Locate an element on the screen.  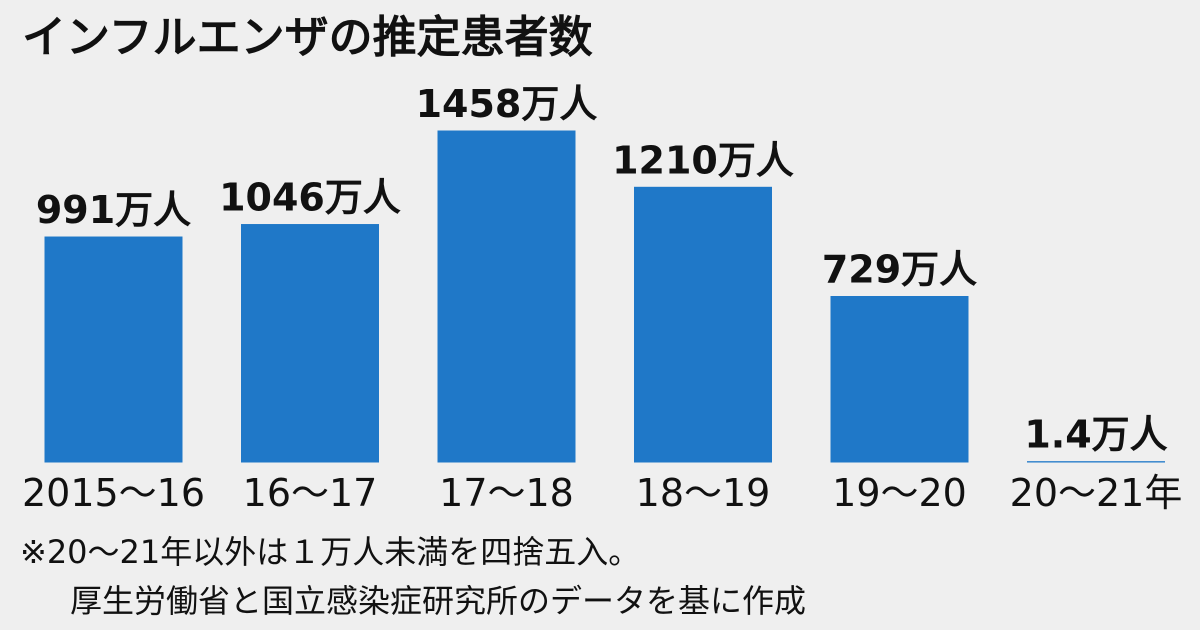
note: 厚生労働省と国立感染症研究所のデータを基に作成 is located at coordinates (438, 601).